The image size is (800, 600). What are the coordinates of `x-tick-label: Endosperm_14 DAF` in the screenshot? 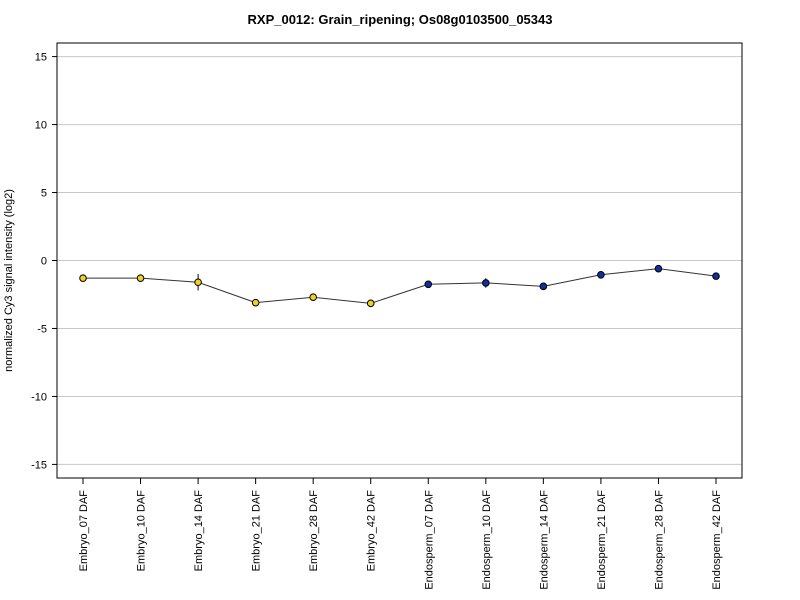 It's located at (544, 540).